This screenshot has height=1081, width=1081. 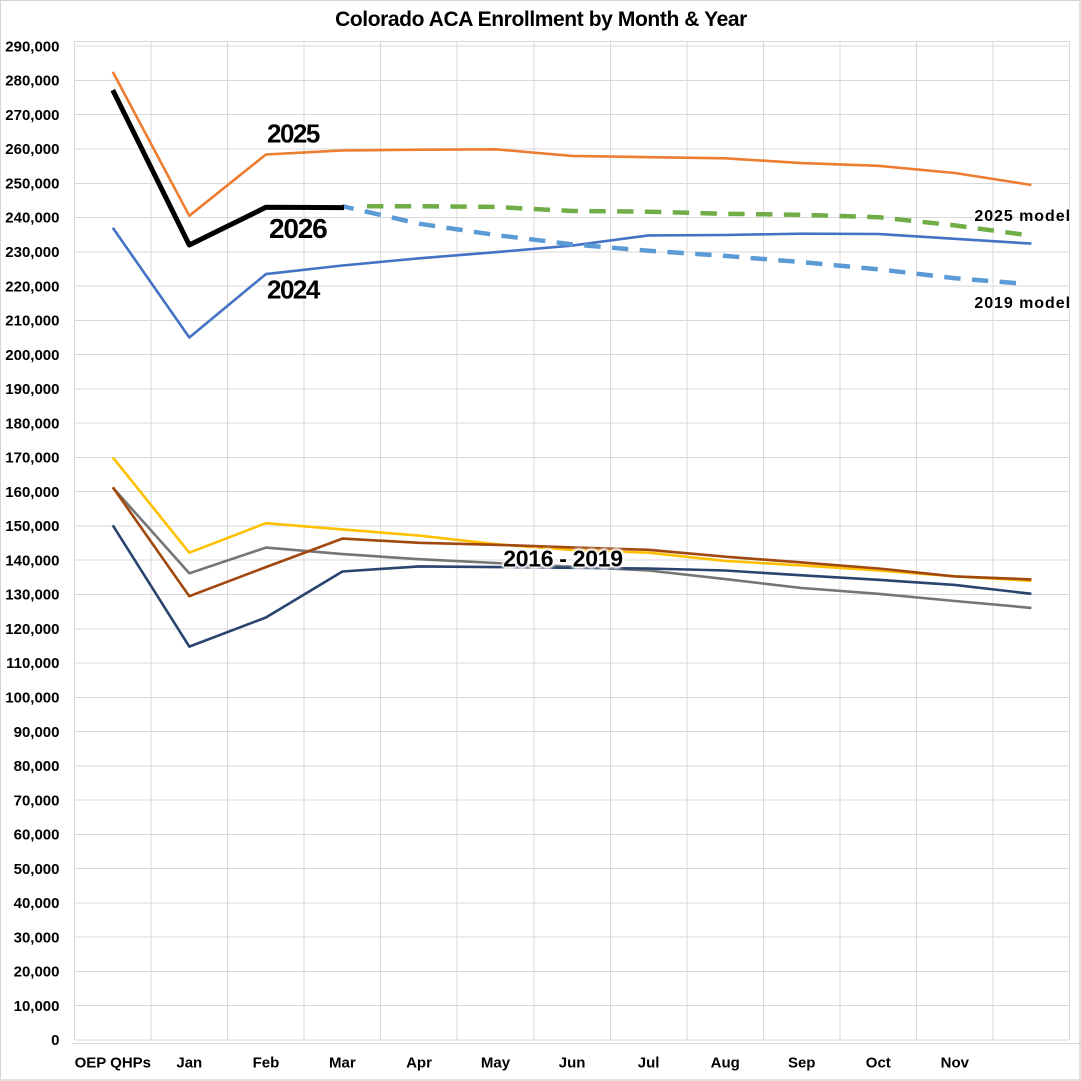 What do you see at coordinates (37, 937) in the screenshot?
I see `svg-text: 30,000` at bounding box center [37, 937].